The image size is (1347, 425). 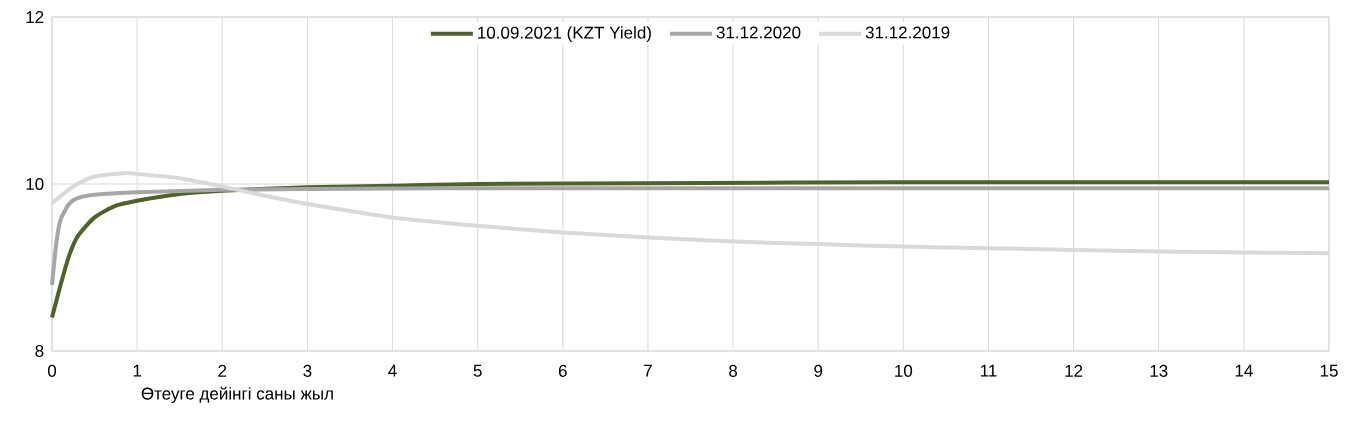 I want to click on x-tick-label: 9, so click(x=818, y=370).